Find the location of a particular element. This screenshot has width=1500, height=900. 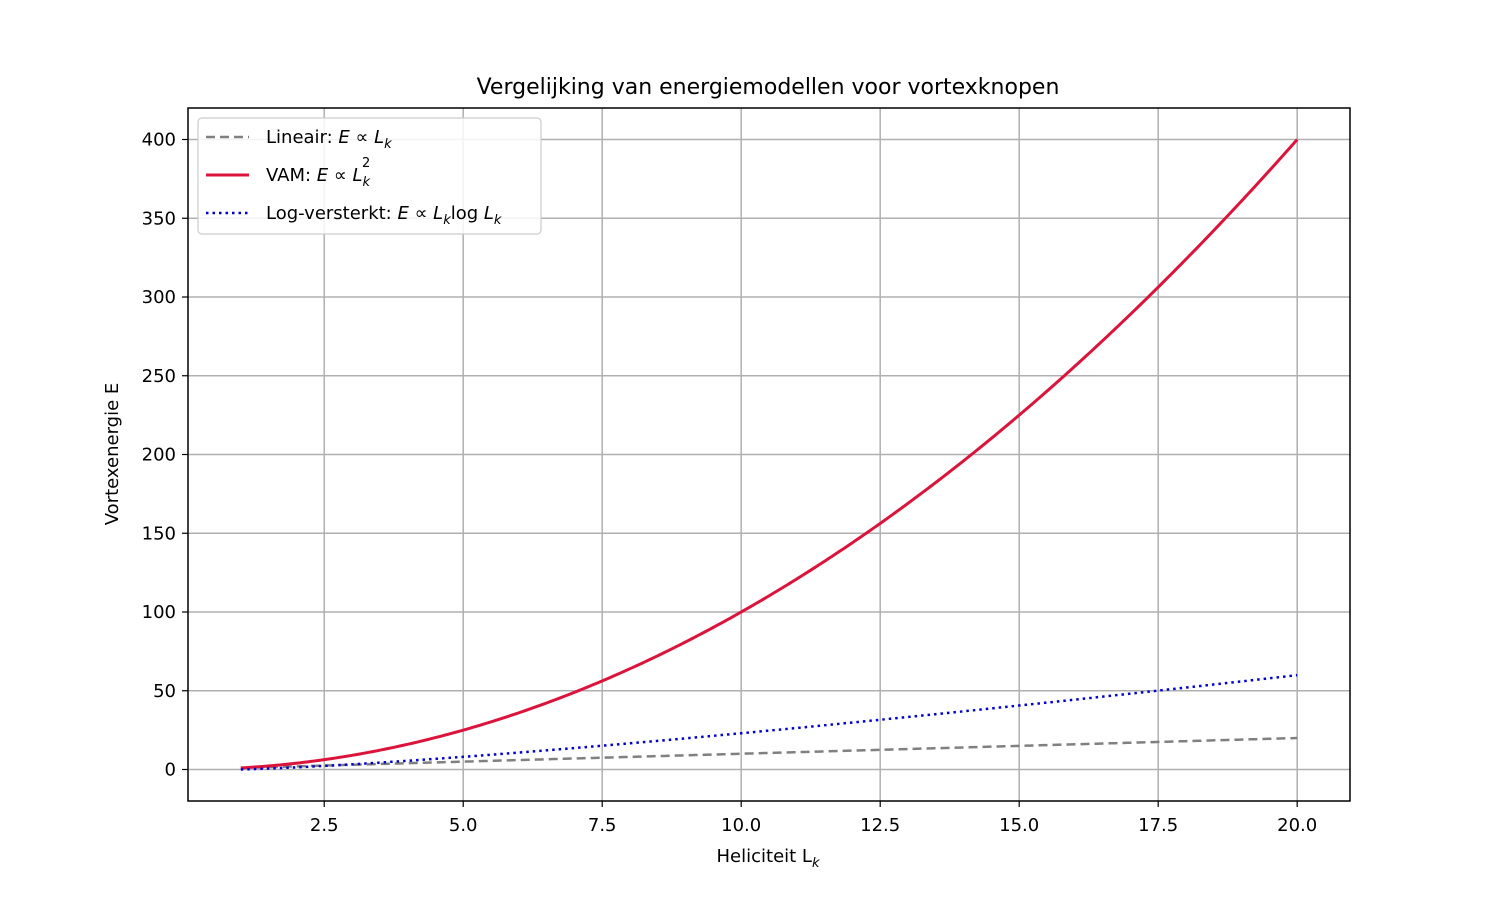

y-tick-label-7: 350 is located at coordinates (159, 218).